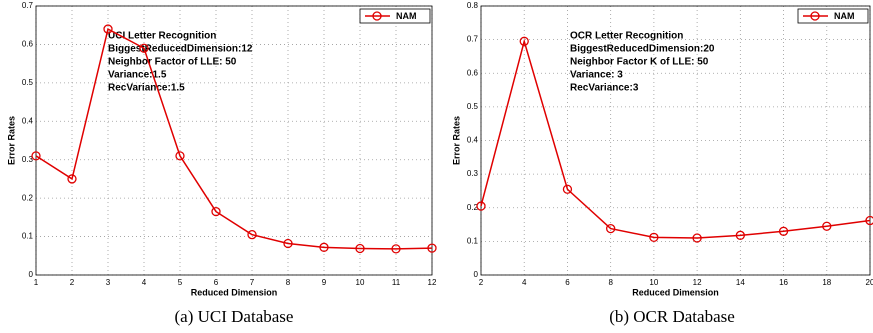  Describe the element at coordinates (146, 88) in the screenshot. I see `annotation: RecVariance:1.5` at that location.